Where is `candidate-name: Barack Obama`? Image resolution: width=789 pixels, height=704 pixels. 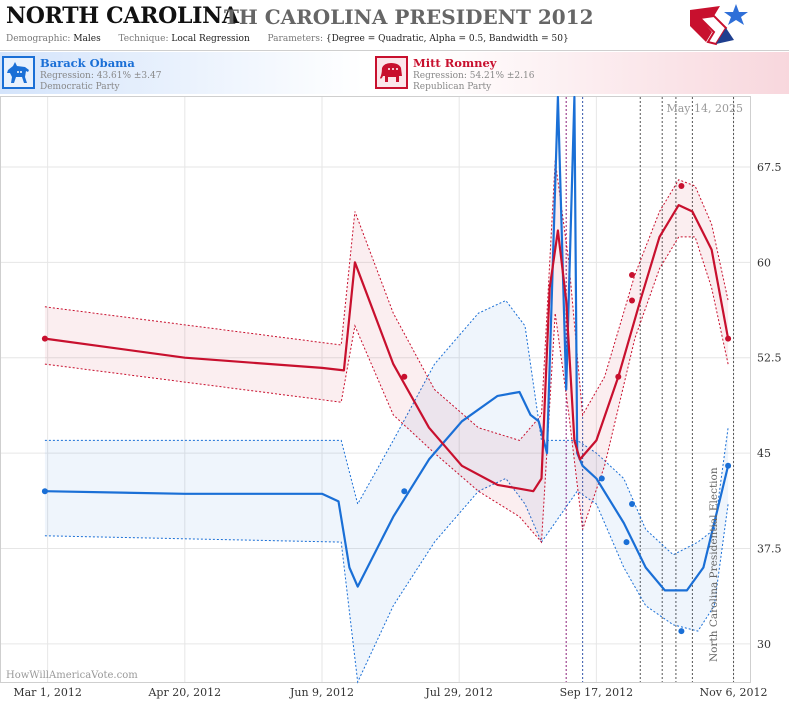
candidate-name: Barack Obama is located at coordinates (87, 63).